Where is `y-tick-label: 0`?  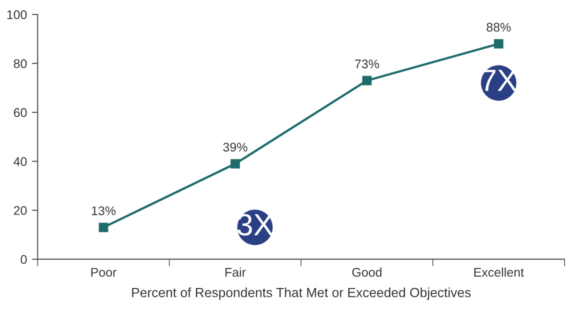 y-tick-label: 0 is located at coordinates (23, 259).